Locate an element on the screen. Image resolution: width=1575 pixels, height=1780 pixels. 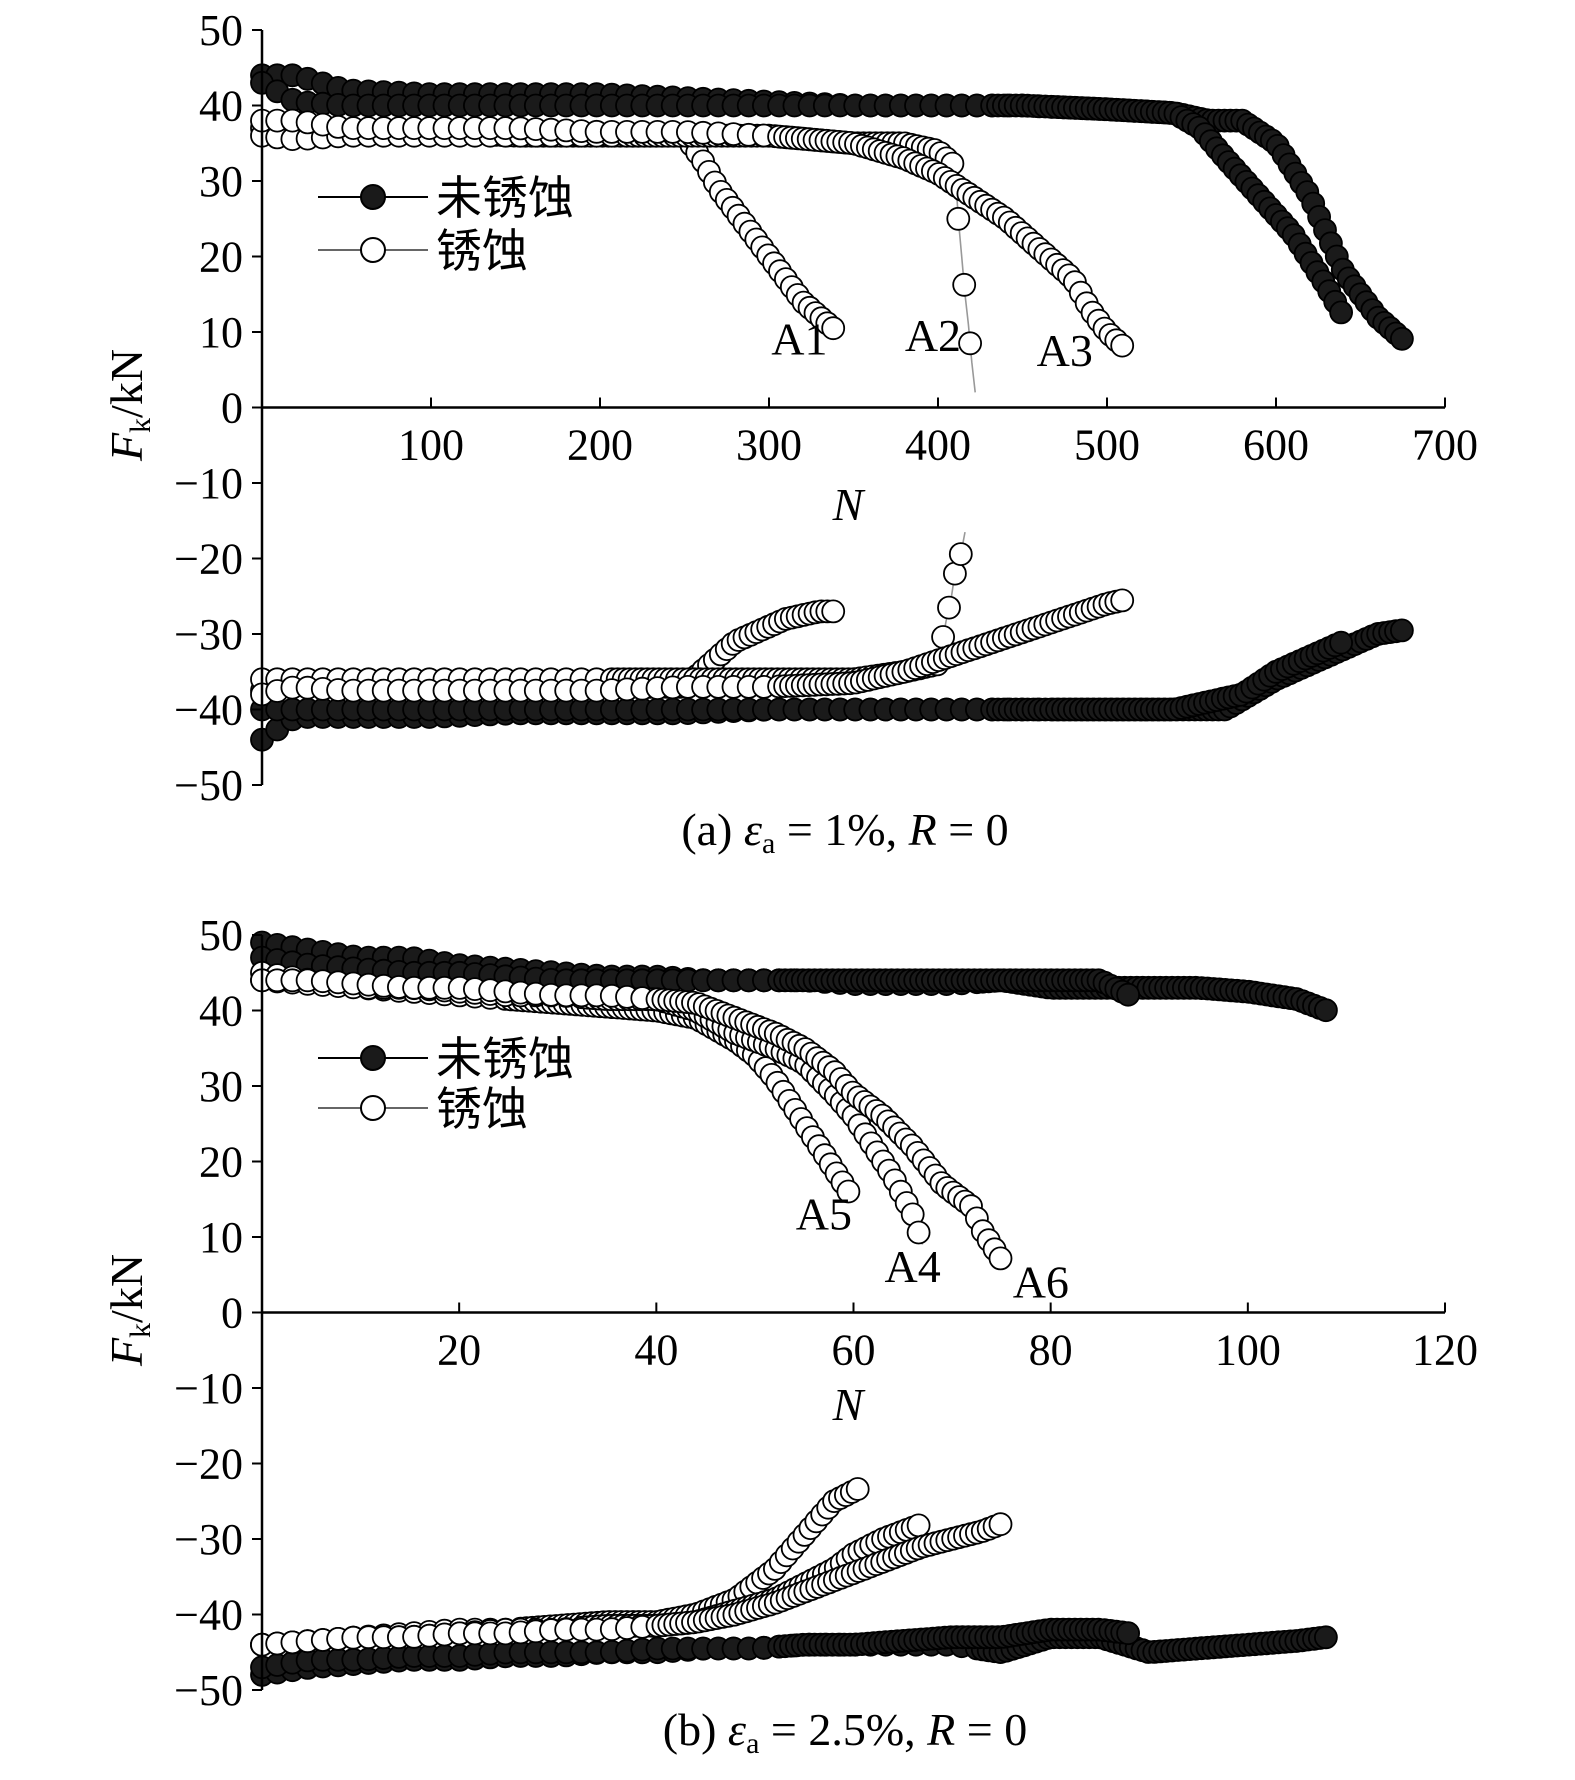
y-axis-label-b: Fk/kN is located at coordinates (129, 1310).